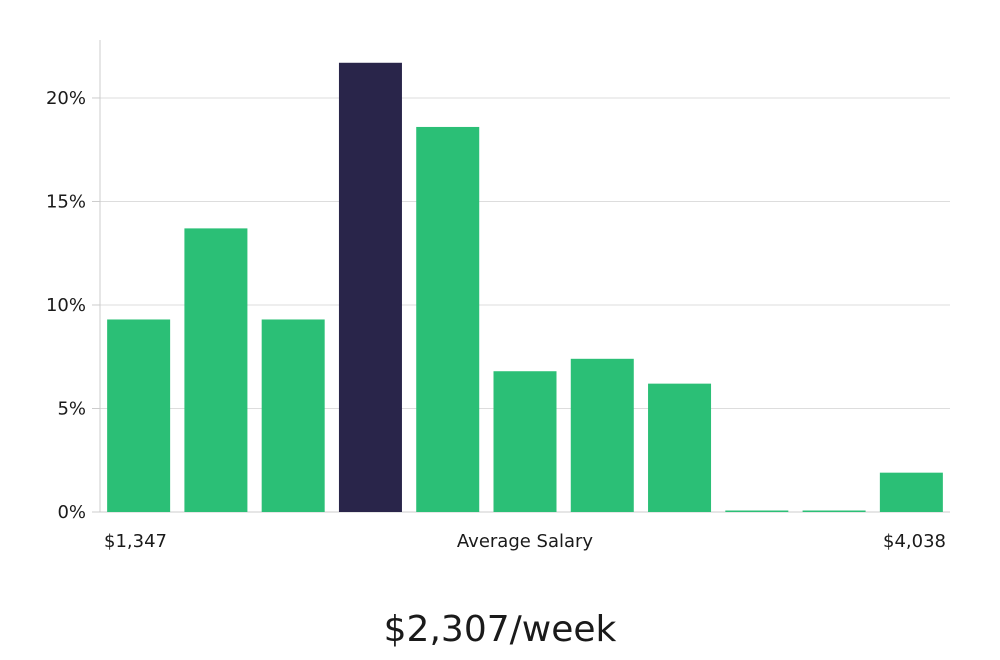 The width and height of the screenshot is (1000, 660). I want to click on y-tick-label: 5%, so click(71, 408).